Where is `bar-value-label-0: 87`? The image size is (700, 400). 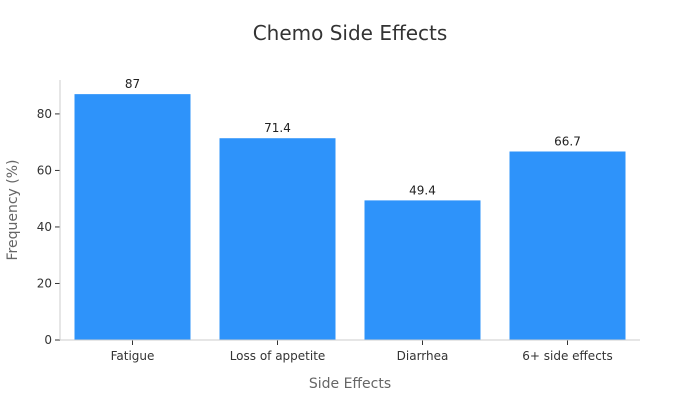 bar-value-label-0: 87 is located at coordinates (132, 84).